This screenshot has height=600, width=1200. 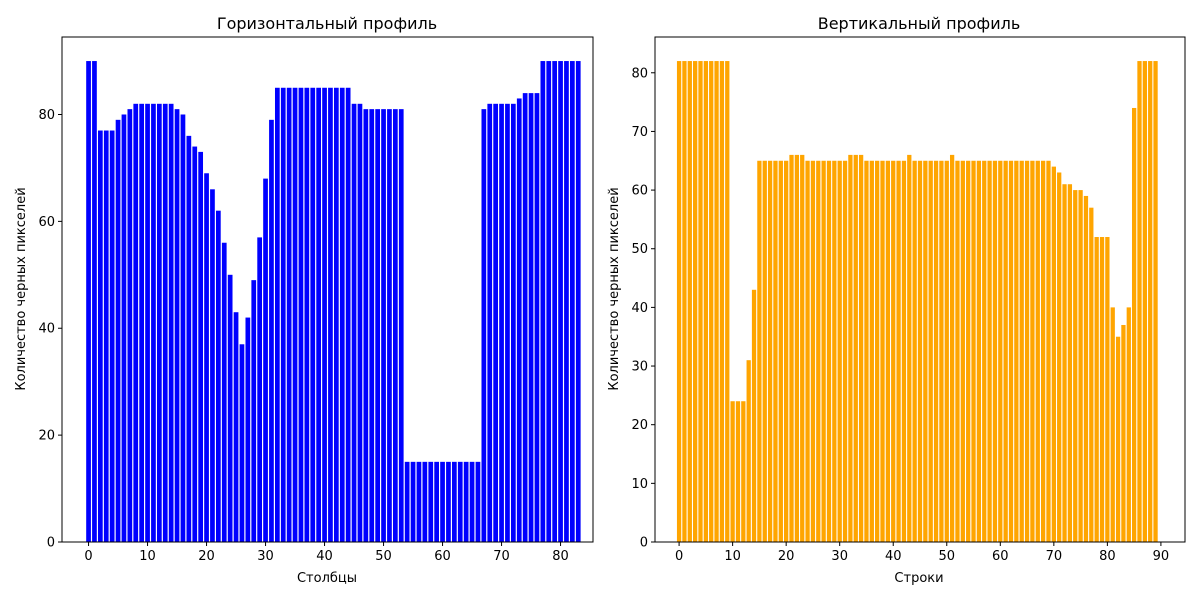 I want to click on x-tick-label: 80, so click(x=1107, y=556).